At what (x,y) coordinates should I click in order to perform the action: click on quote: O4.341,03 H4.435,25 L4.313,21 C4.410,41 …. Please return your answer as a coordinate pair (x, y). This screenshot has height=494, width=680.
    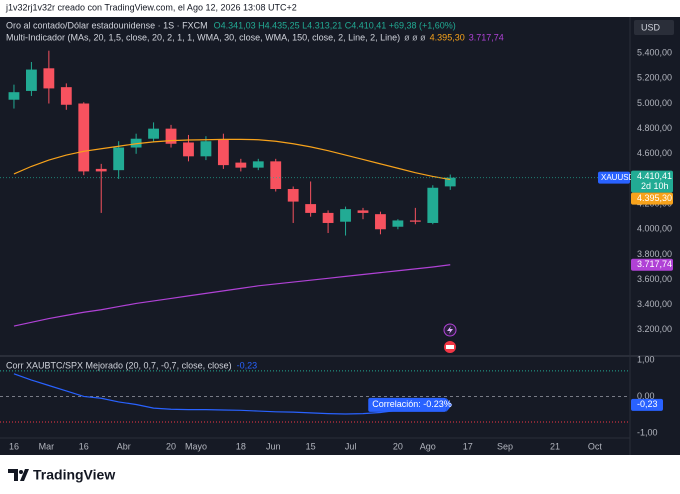
    Looking at the image, I should click on (335, 25).